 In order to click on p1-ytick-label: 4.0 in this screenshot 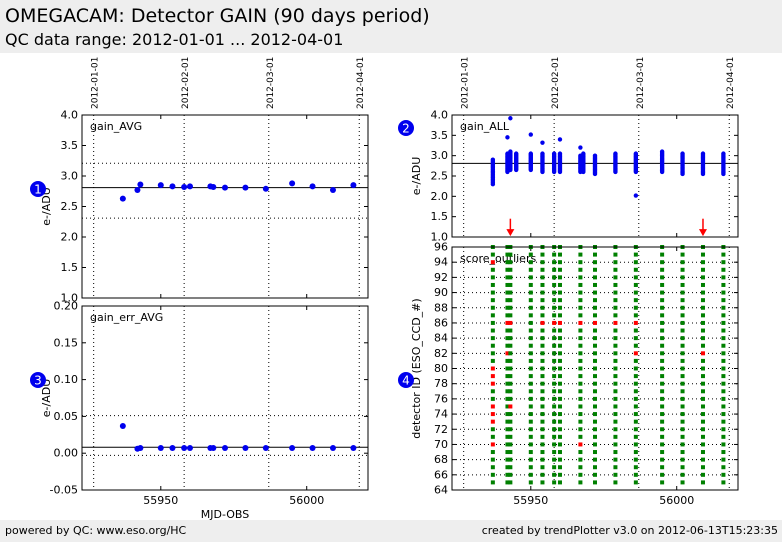, I will do `click(70, 115)`.